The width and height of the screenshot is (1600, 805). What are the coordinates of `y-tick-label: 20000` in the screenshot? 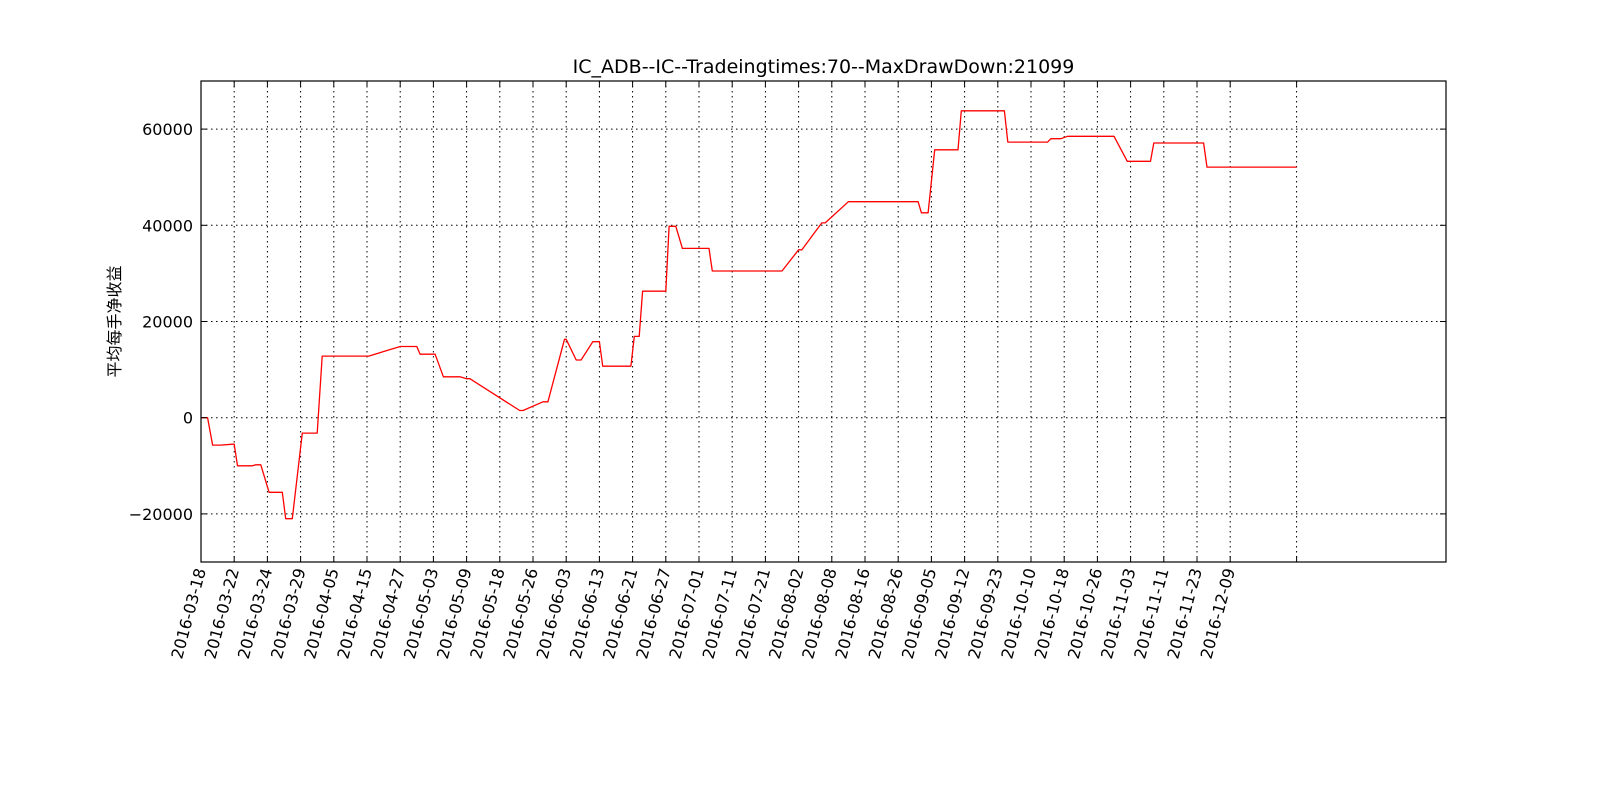 It's located at (167, 322).